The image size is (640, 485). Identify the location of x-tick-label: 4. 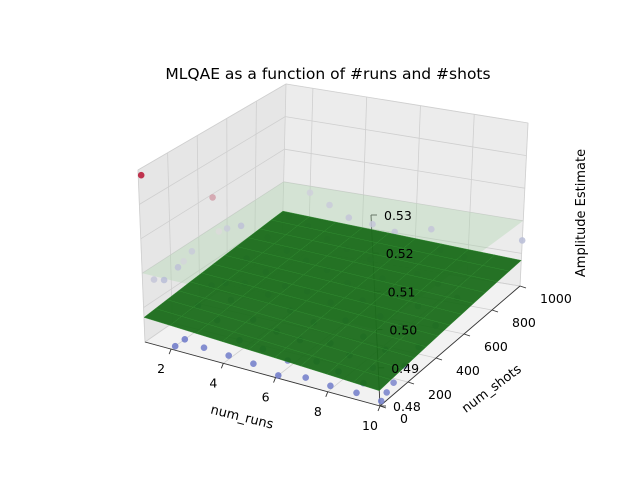
(213, 382).